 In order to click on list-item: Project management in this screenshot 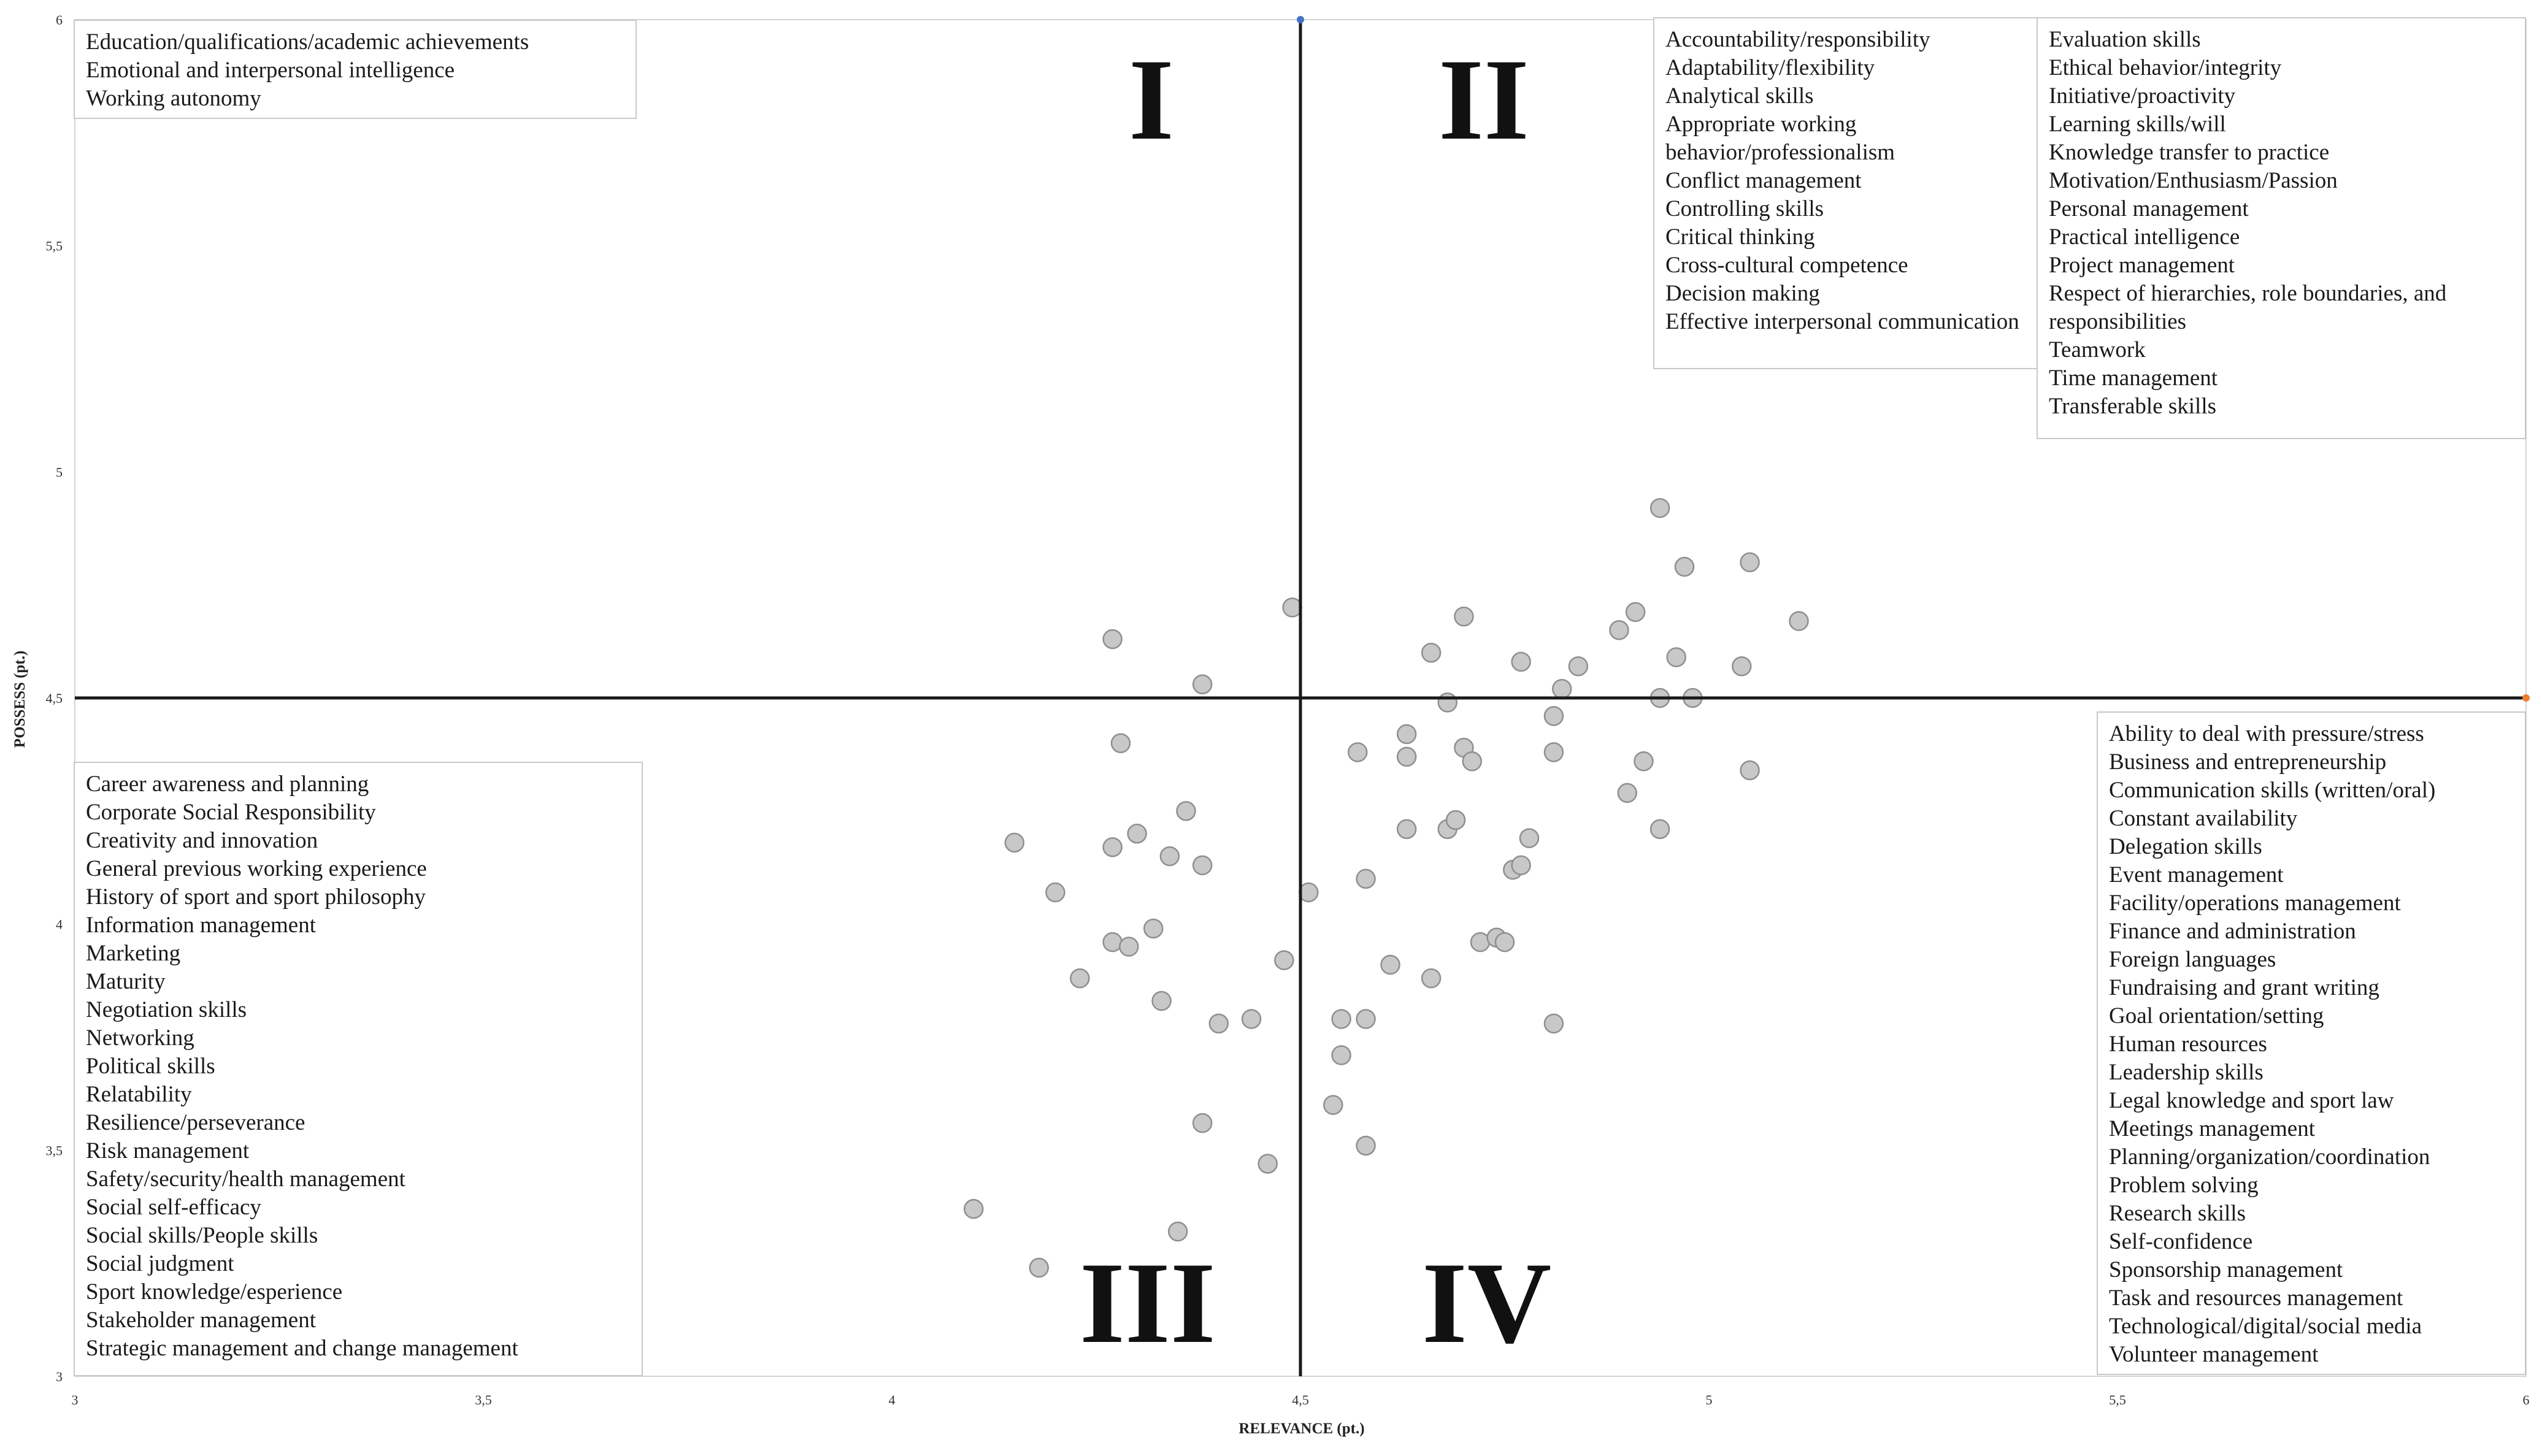, I will do `click(2142, 265)`.